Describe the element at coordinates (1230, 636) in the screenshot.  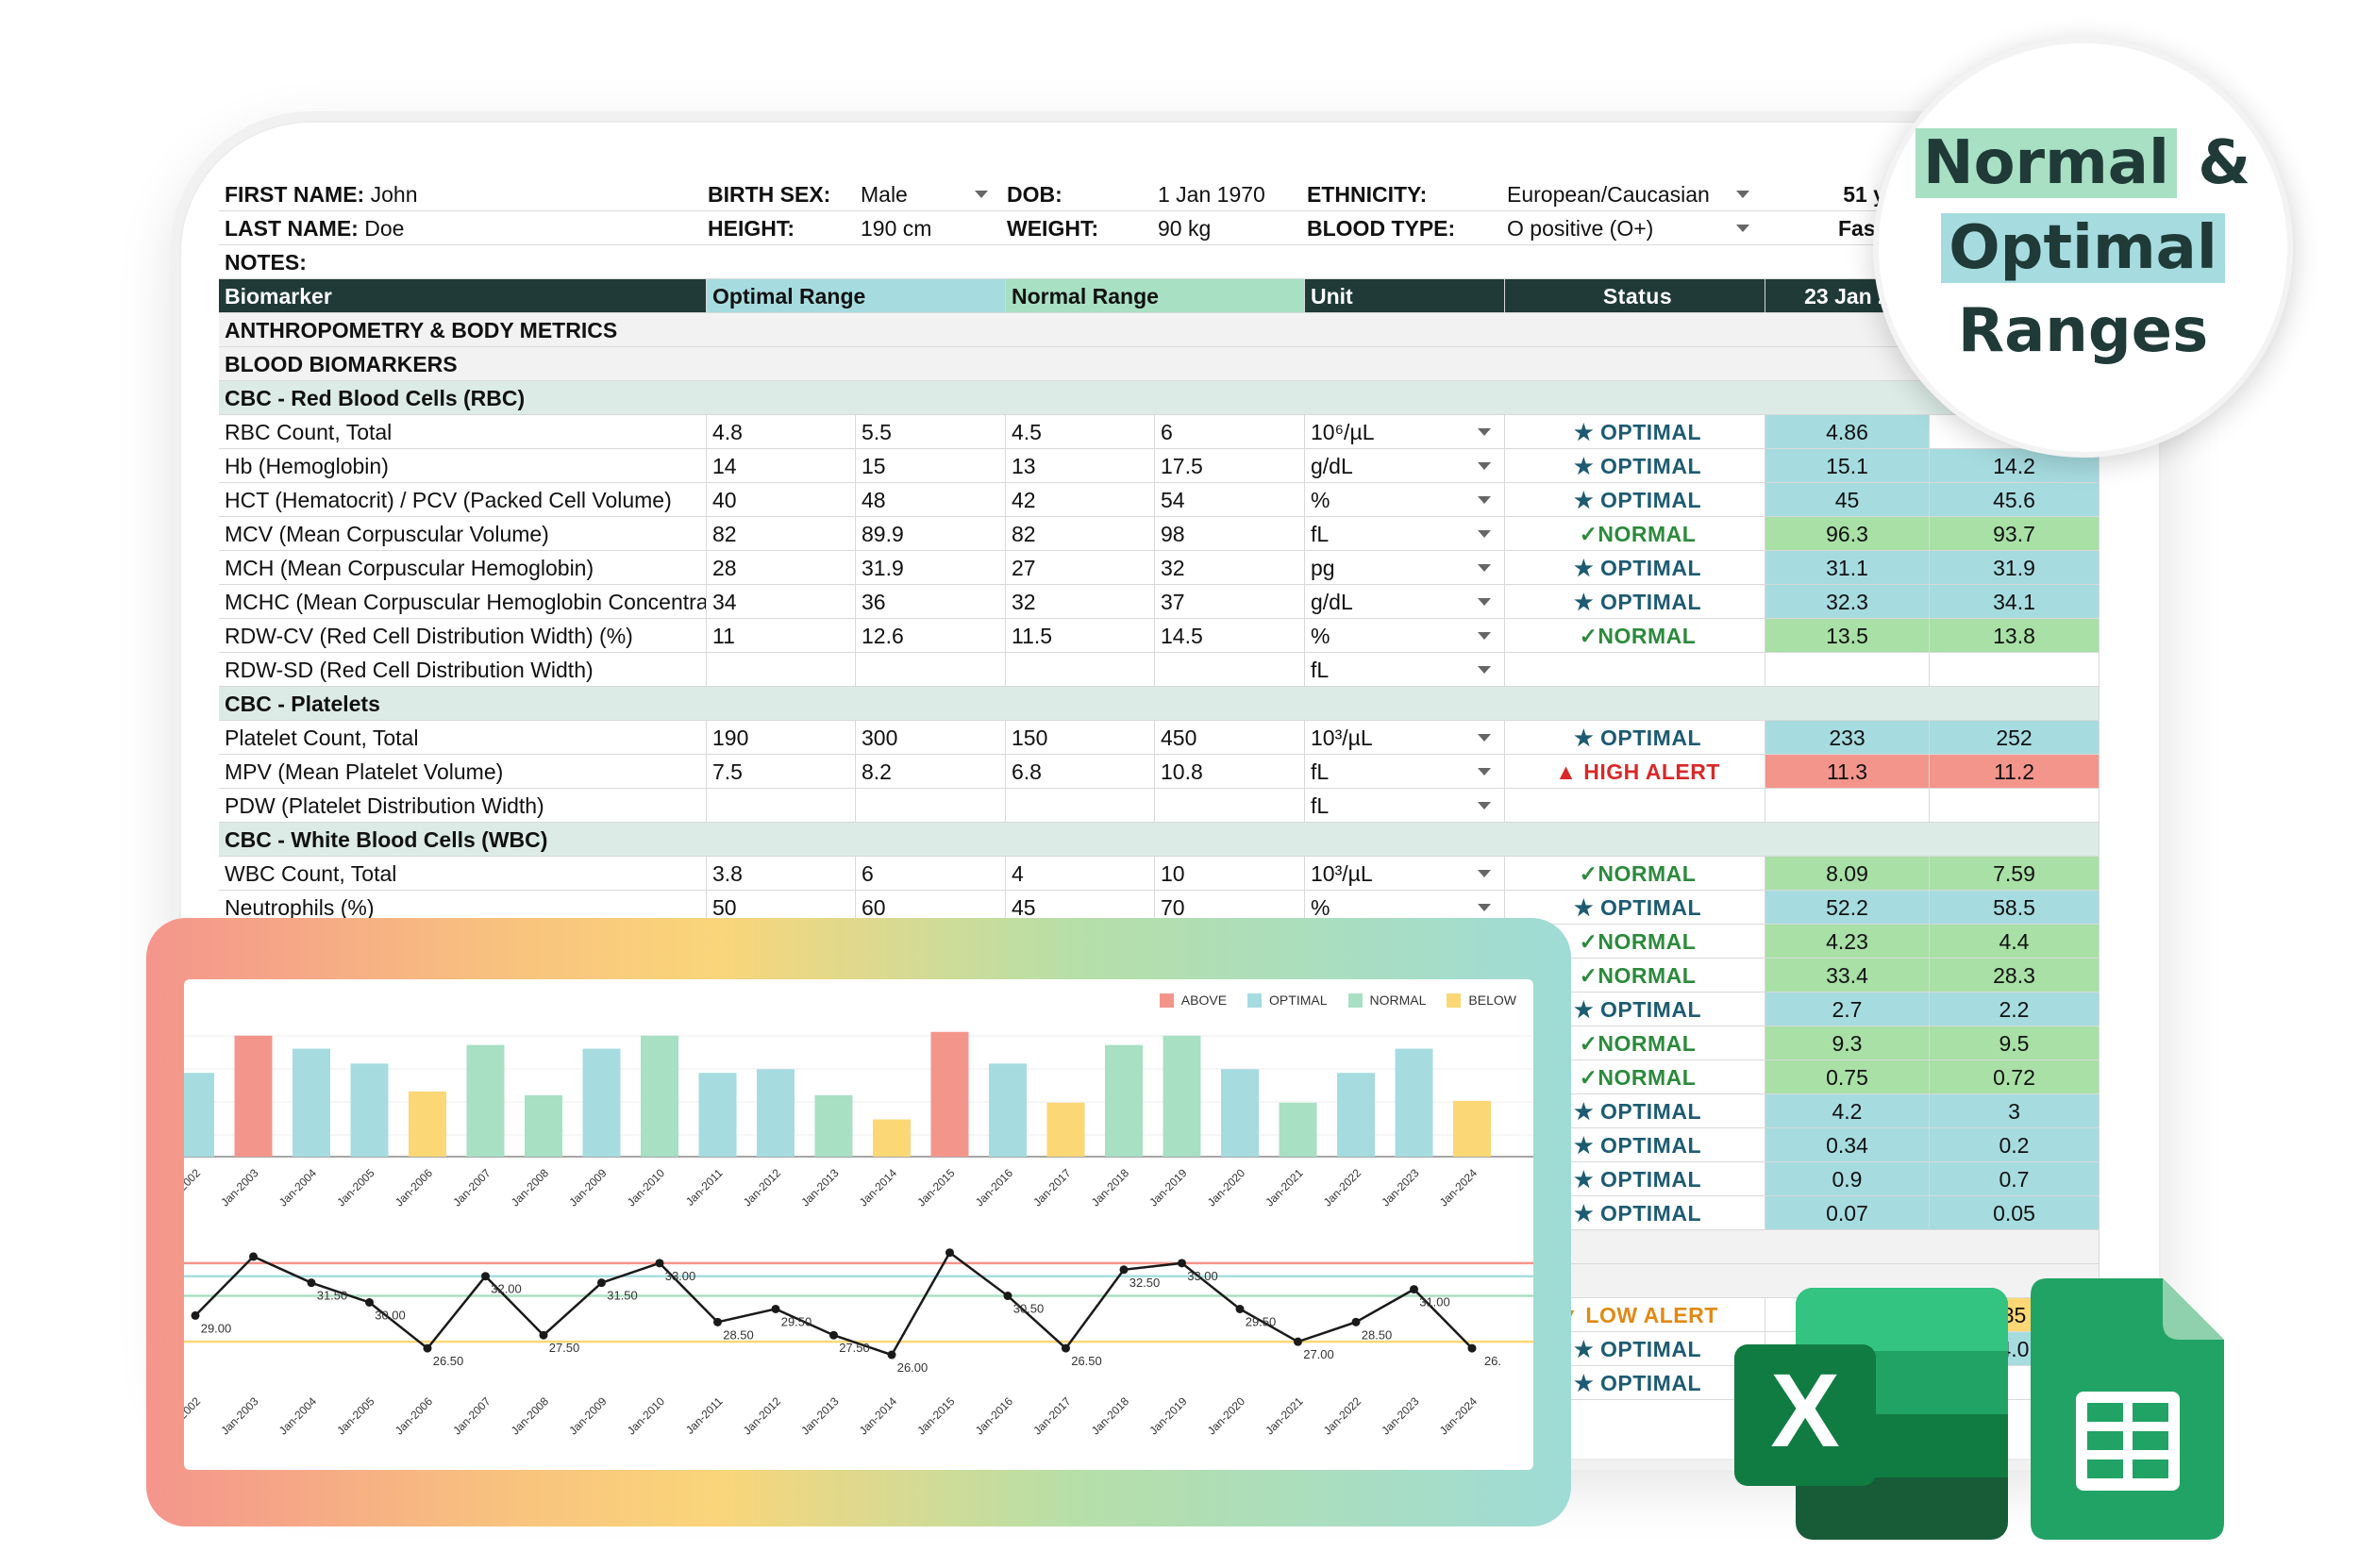
I see `normal-high: 14.5` at that location.